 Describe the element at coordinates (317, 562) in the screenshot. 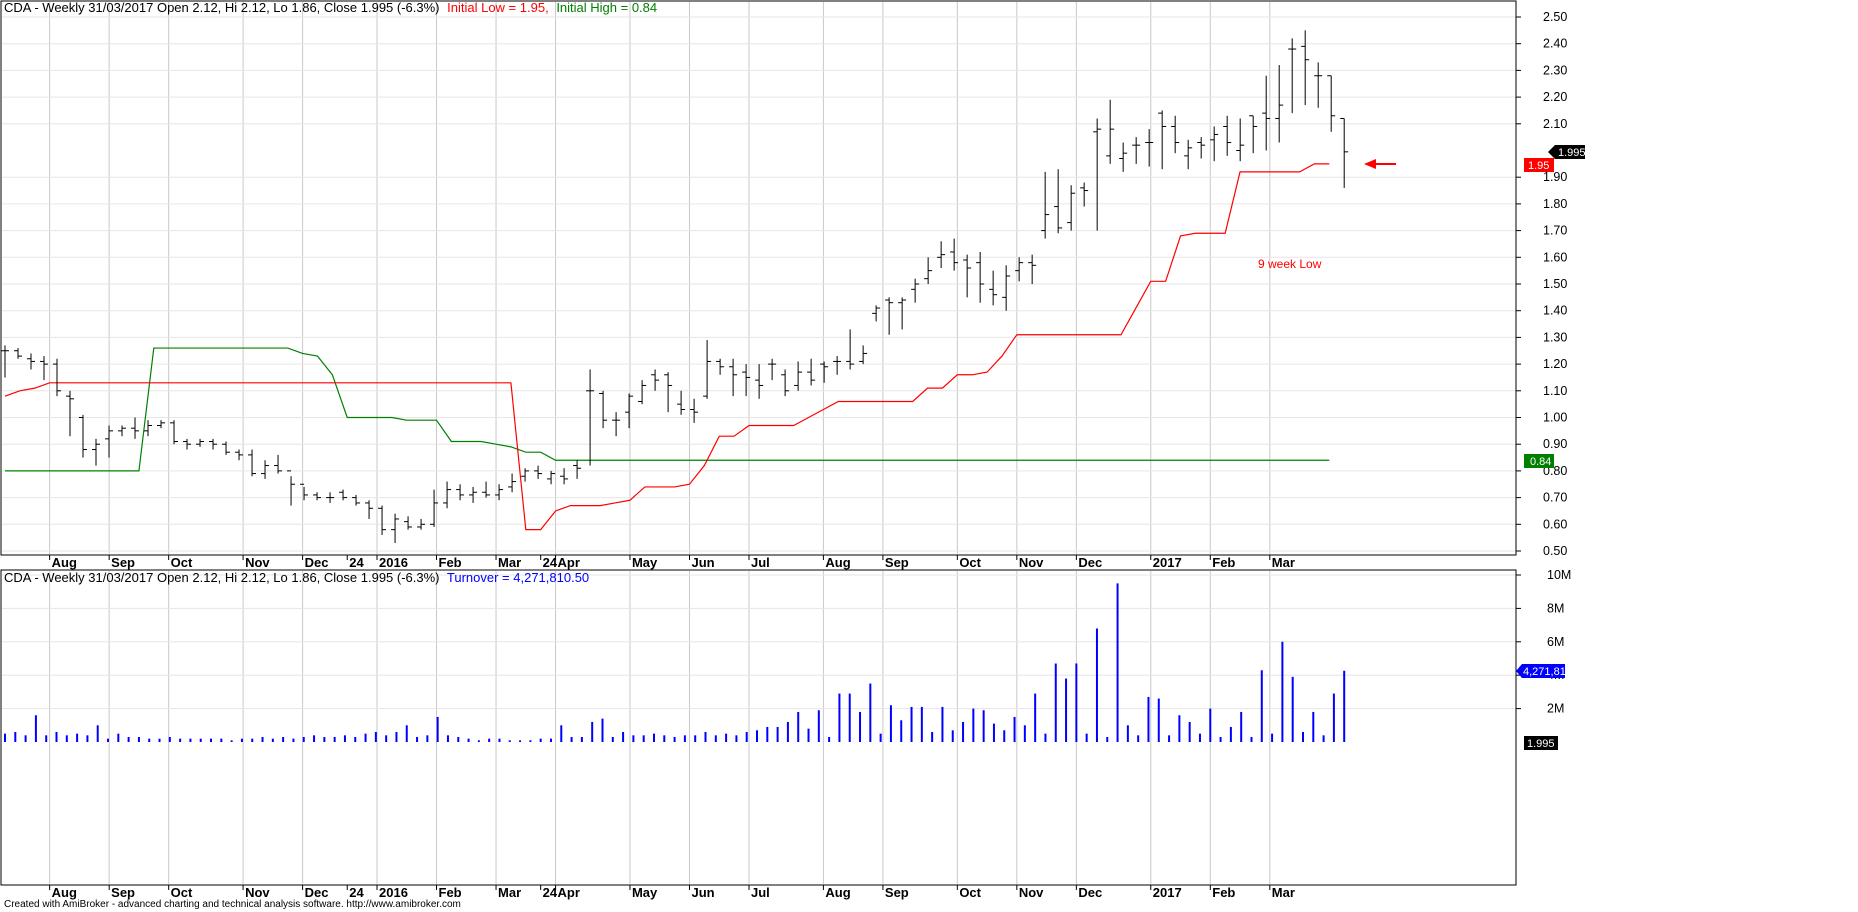

I see `x-tick-label: Dec` at that location.